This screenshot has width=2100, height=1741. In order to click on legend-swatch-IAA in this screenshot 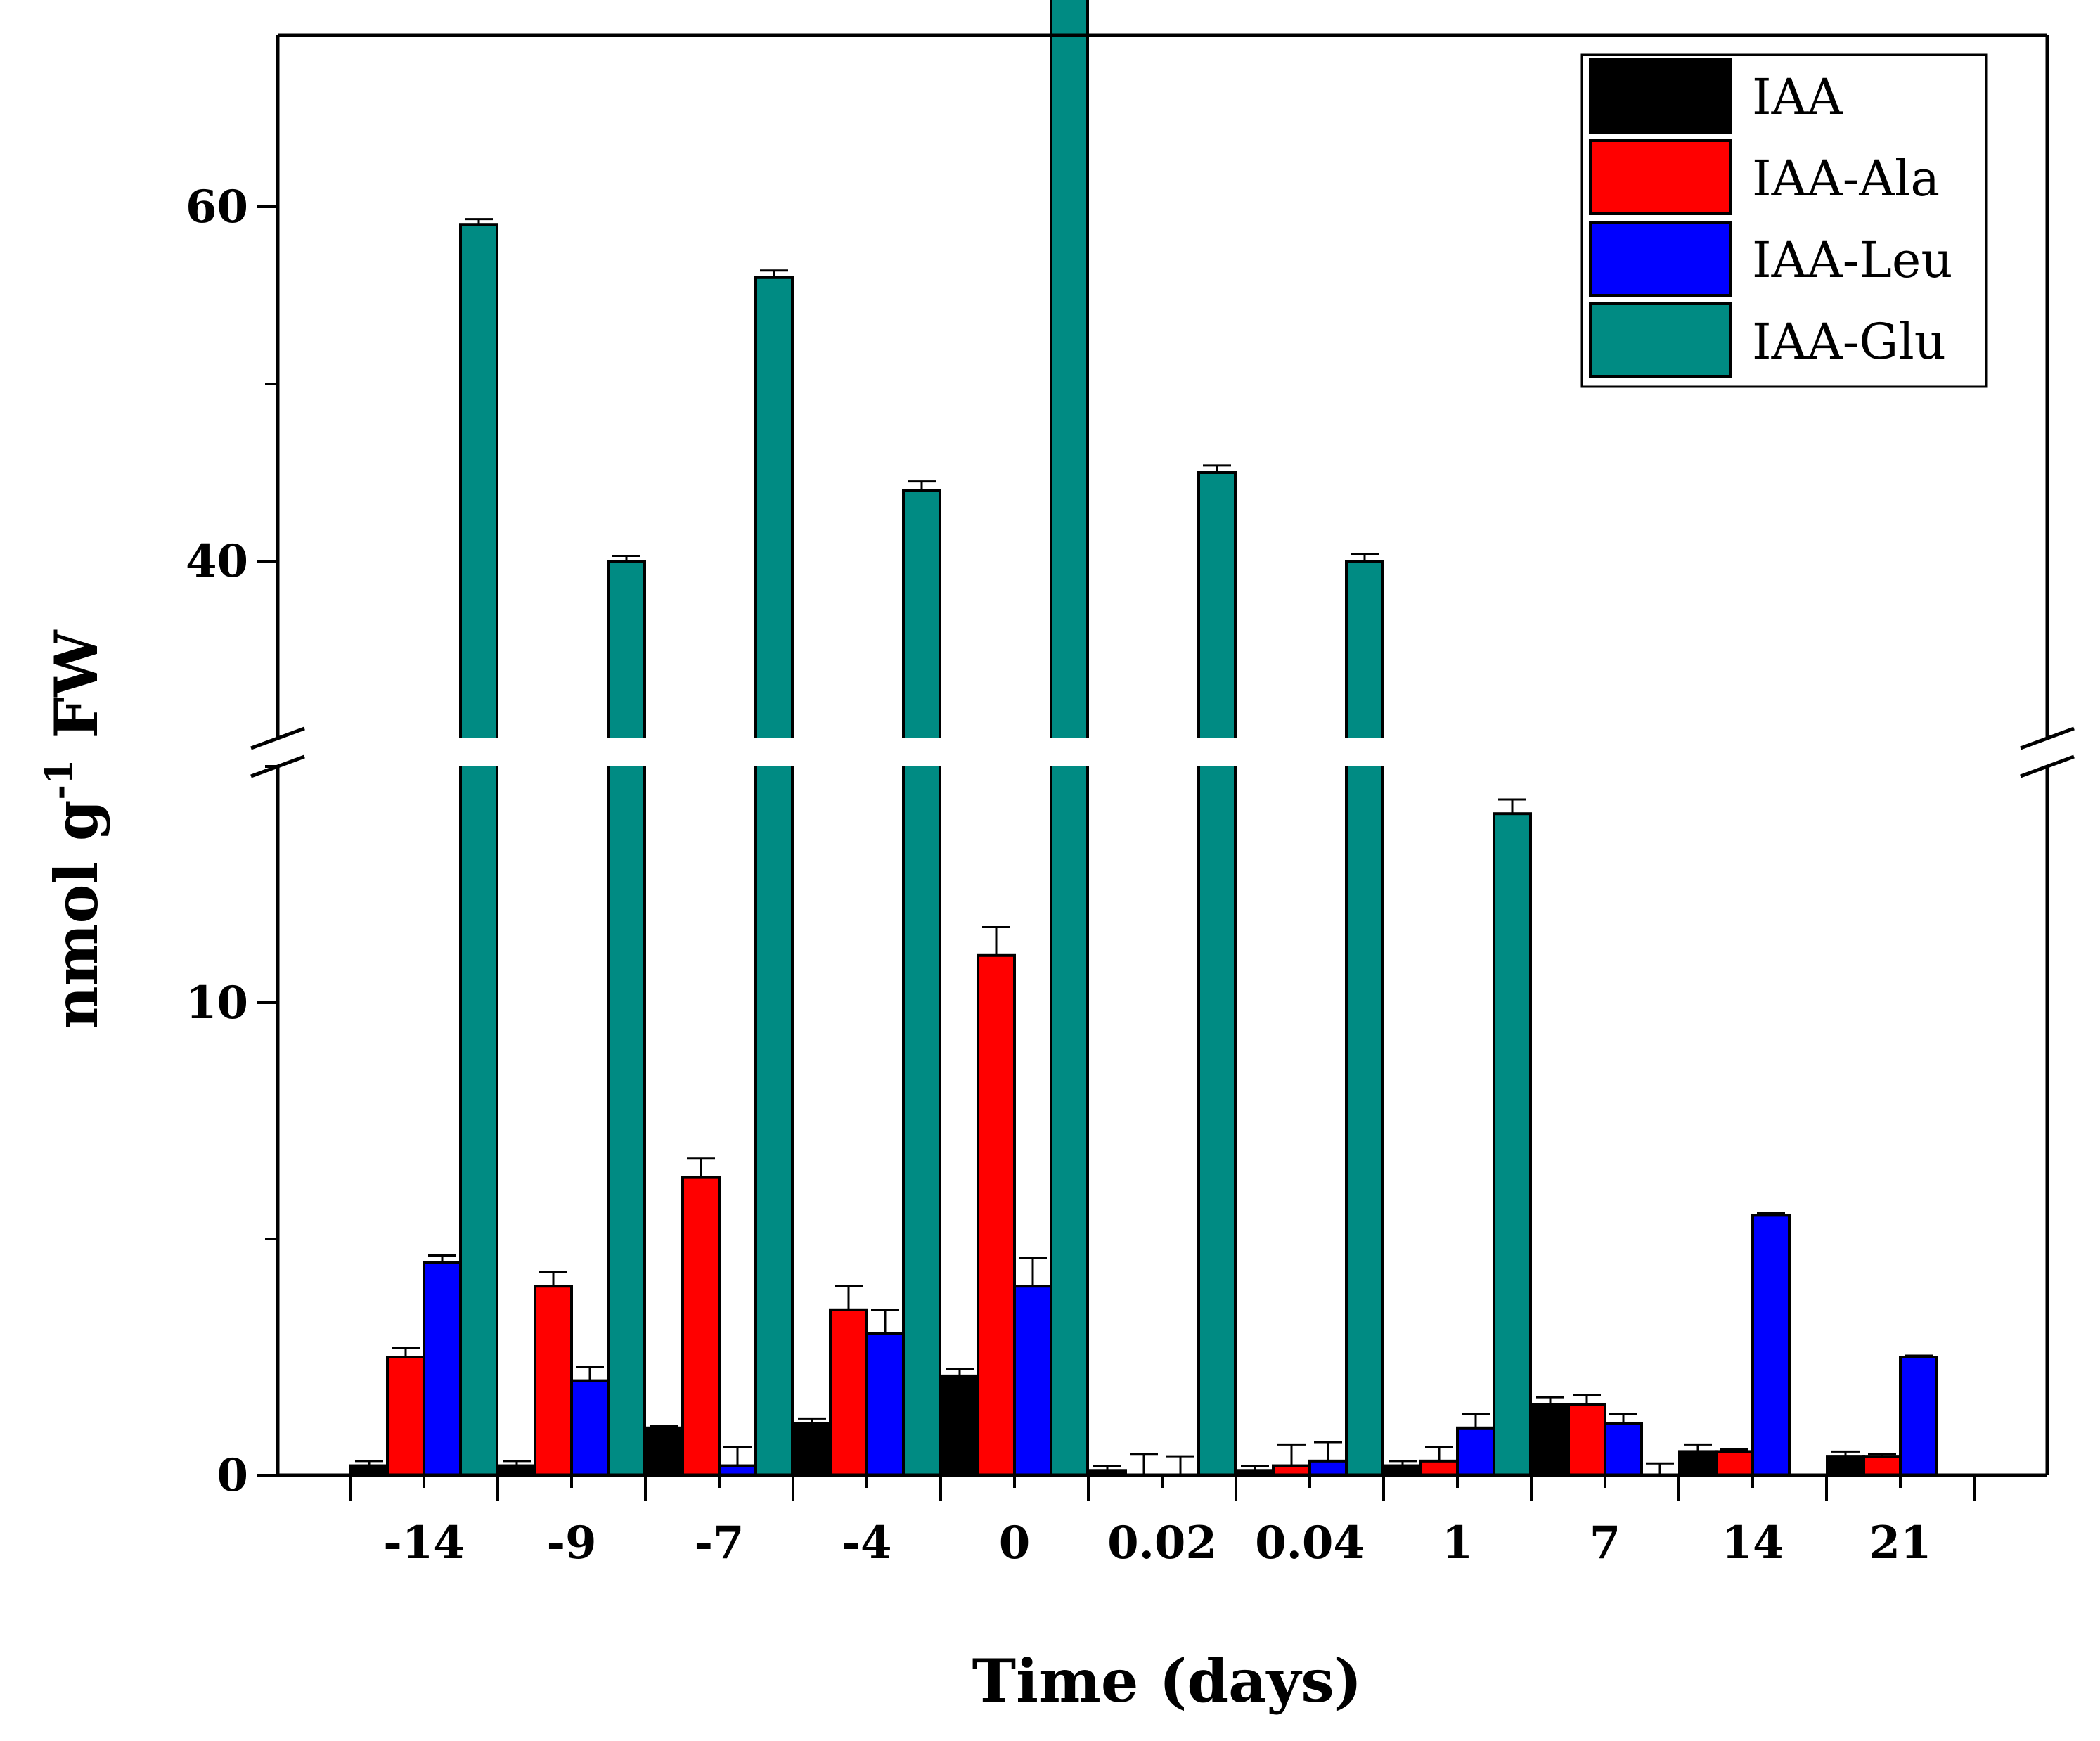, I will do `click(1661, 96)`.